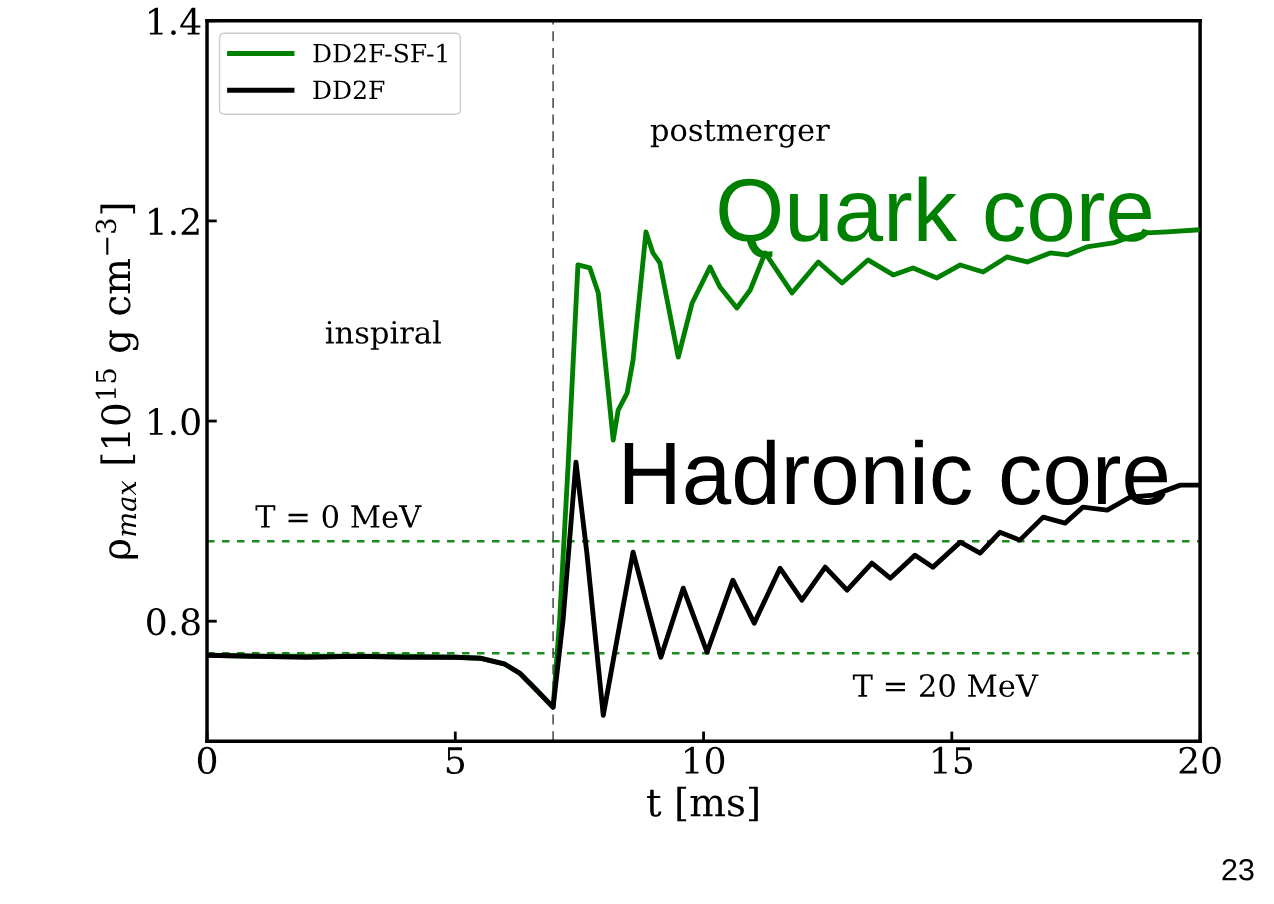  I want to click on annotation: postmerger, so click(740, 134).